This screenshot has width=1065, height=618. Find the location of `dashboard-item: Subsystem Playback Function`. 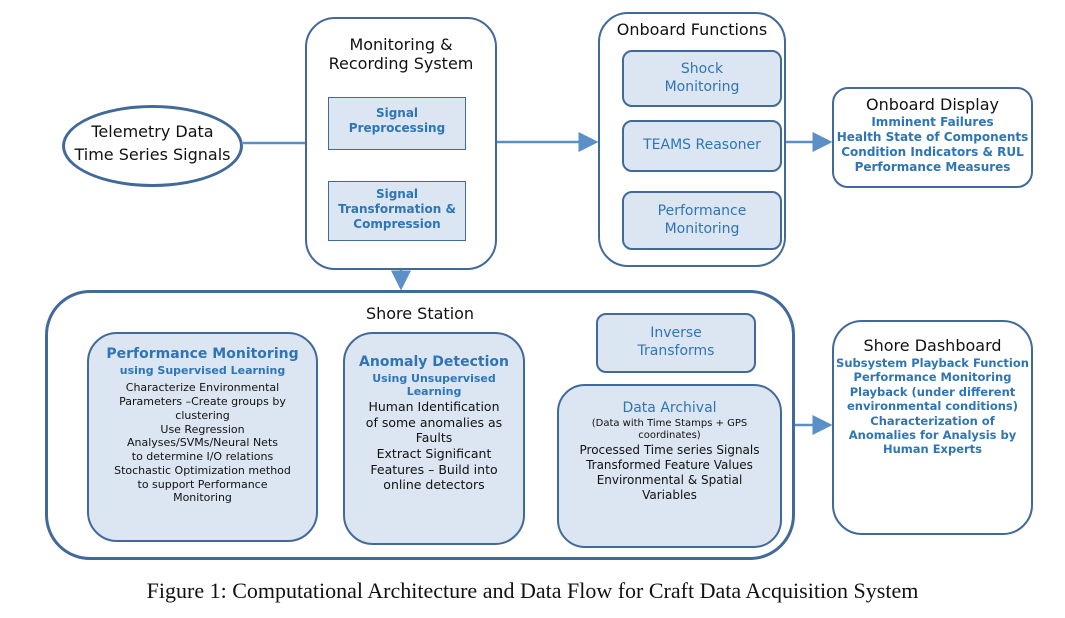

dashboard-item: Subsystem Playback Function is located at coordinates (932, 363).